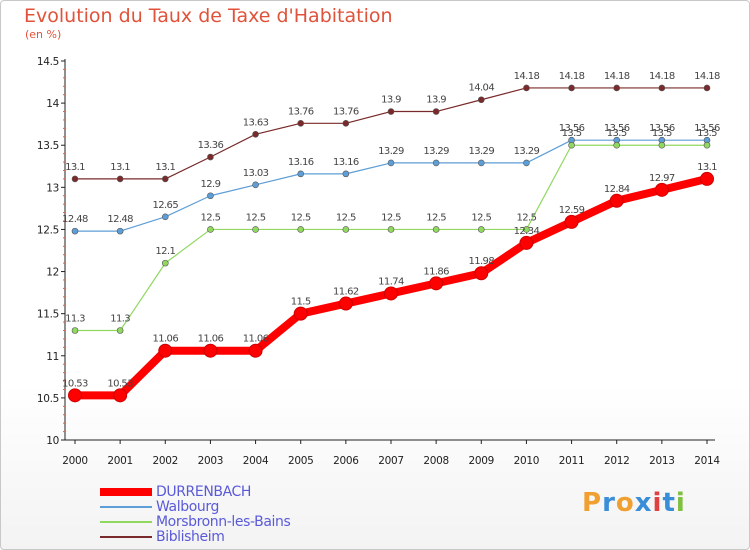 The height and width of the screenshot is (550, 750). What do you see at coordinates (195, 507) in the screenshot?
I see `legend-item-walbourg: Walbourg` at bounding box center [195, 507].